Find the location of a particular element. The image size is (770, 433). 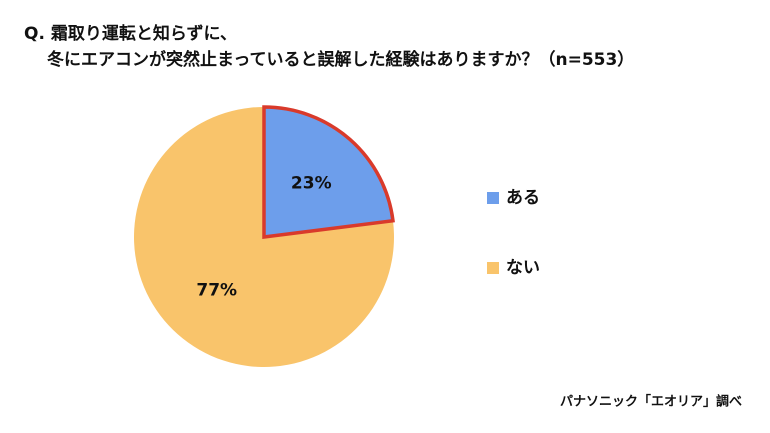

legend-label: ある is located at coordinates (523, 198).